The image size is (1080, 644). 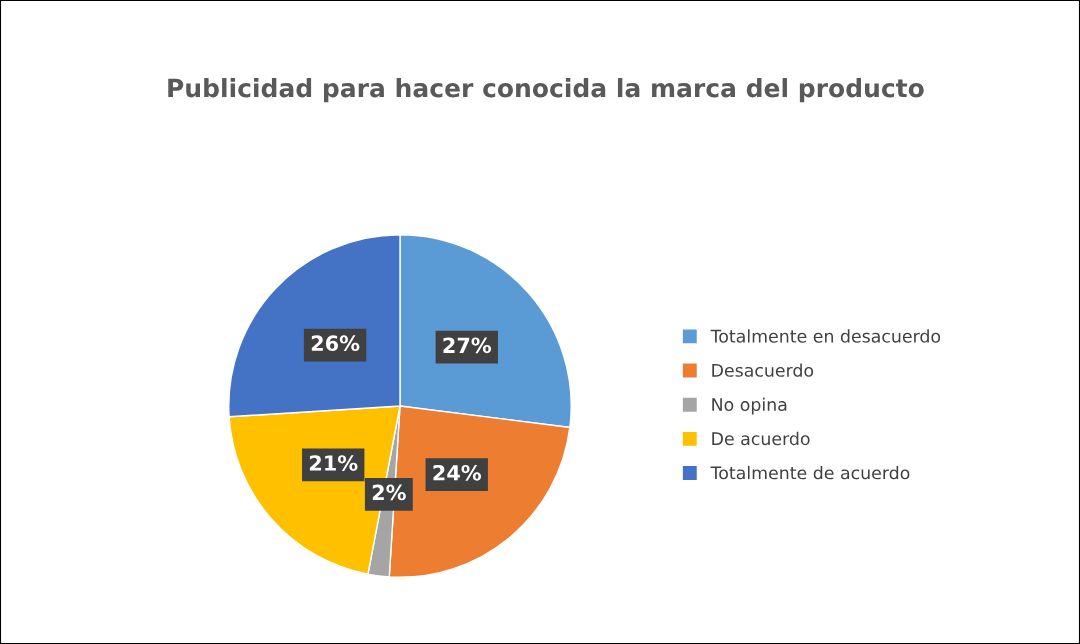 What do you see at coordinates (457, 472) in the screenshot?
I see `data-label: 24%` at bounding box center [457, 472].